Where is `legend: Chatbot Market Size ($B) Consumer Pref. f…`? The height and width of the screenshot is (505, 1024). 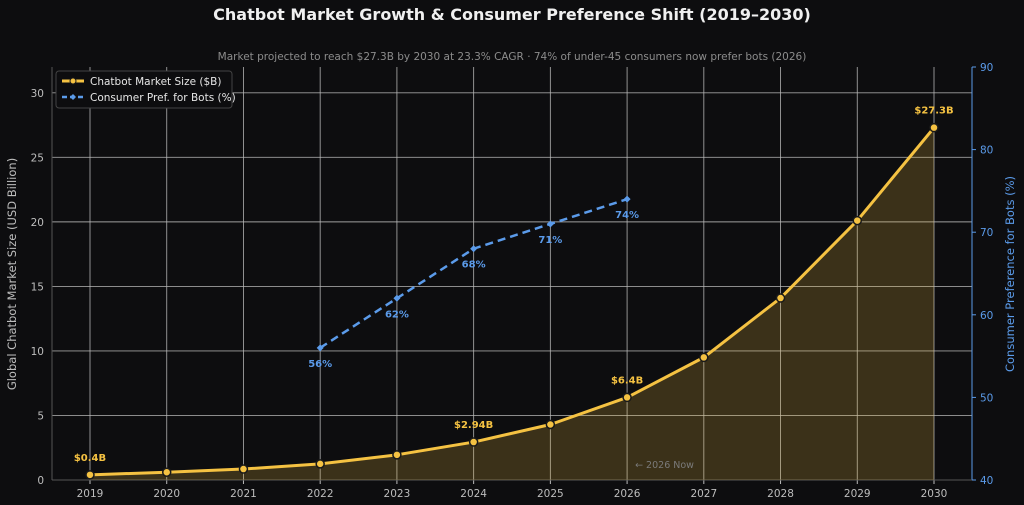 legend: Chatbot Market Size ($B) Consumer Pref. f… is located at coordinates (145, 89).